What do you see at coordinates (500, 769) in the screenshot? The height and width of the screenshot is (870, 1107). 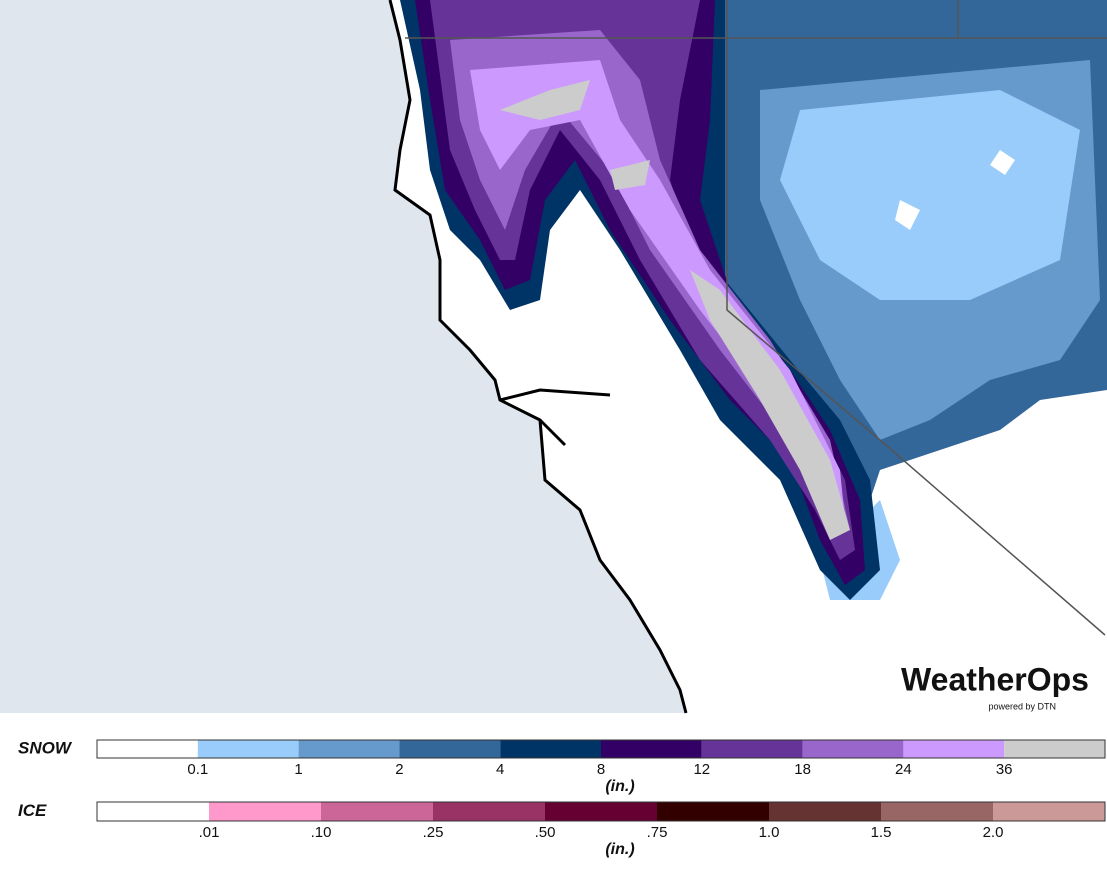 I see `legend-label: 4` at bounding box center [500, 769].